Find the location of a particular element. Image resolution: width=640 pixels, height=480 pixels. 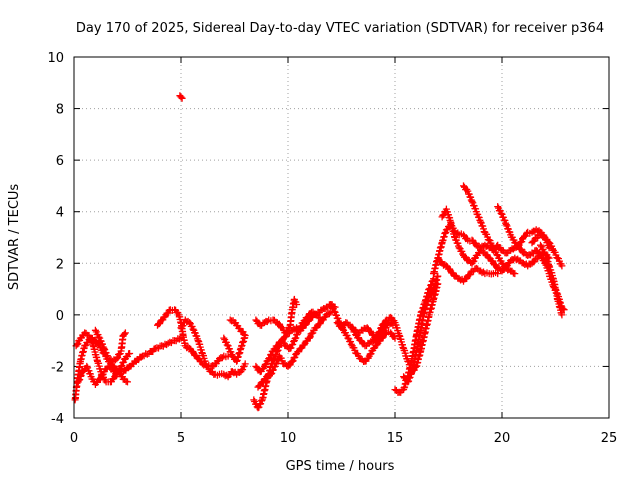

series-track-g is located at coordinates (234, 340).